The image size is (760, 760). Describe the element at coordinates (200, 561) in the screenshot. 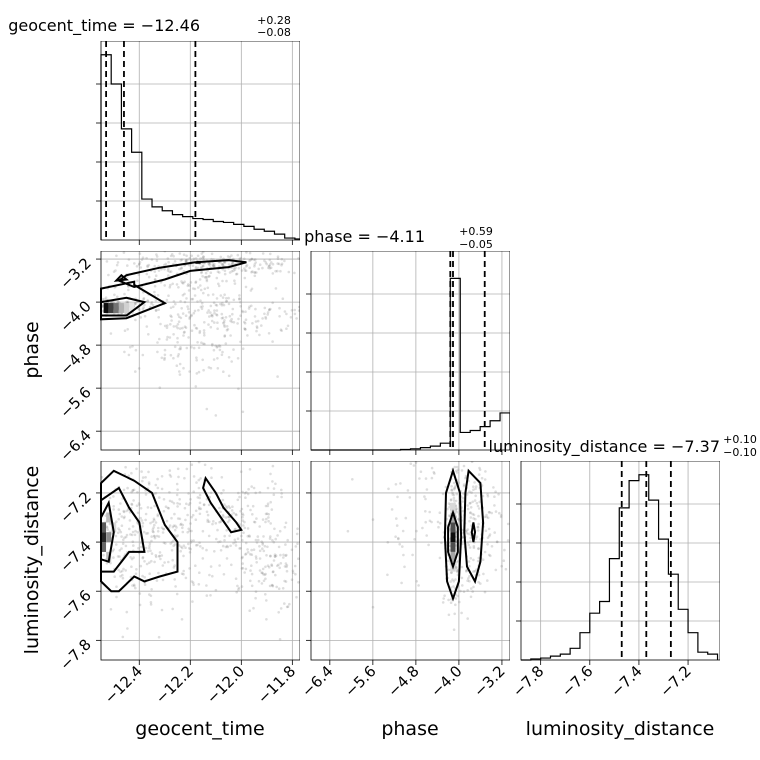

I see `panel-frame` at that location.